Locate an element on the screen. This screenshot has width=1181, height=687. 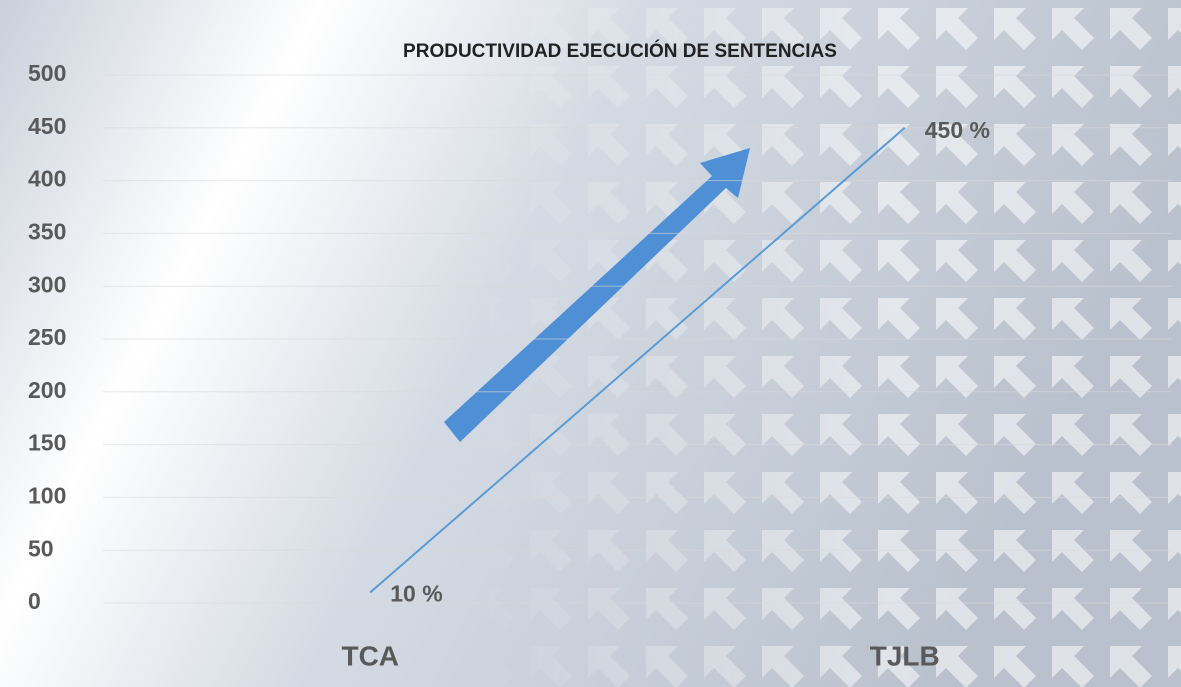
y-tick-label: 150 is located at coordinates (47, 443).